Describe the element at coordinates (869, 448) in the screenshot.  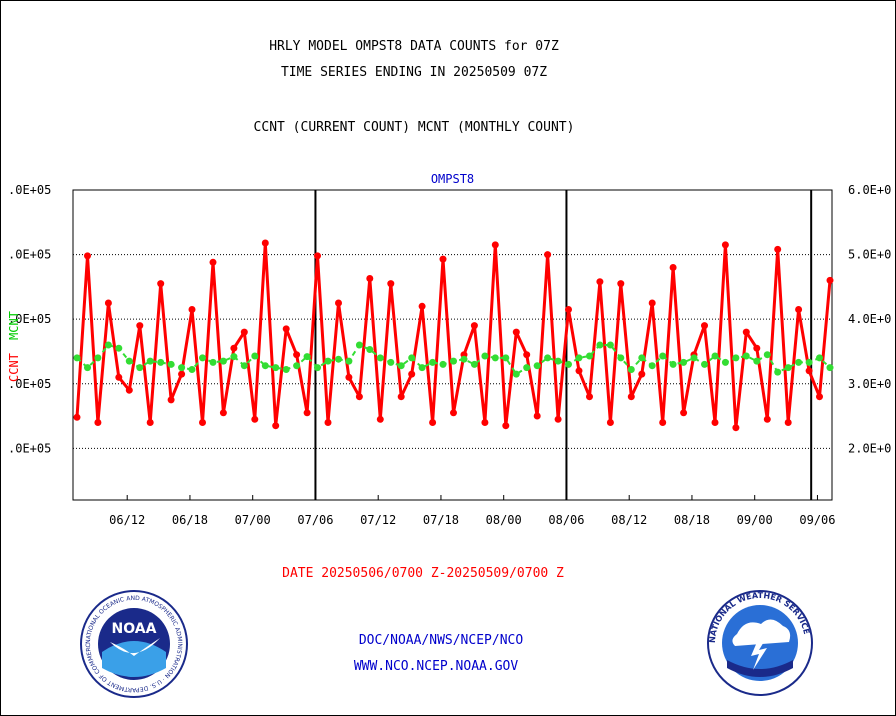
I see `right-tick-label: 2.0E+0` at that location.